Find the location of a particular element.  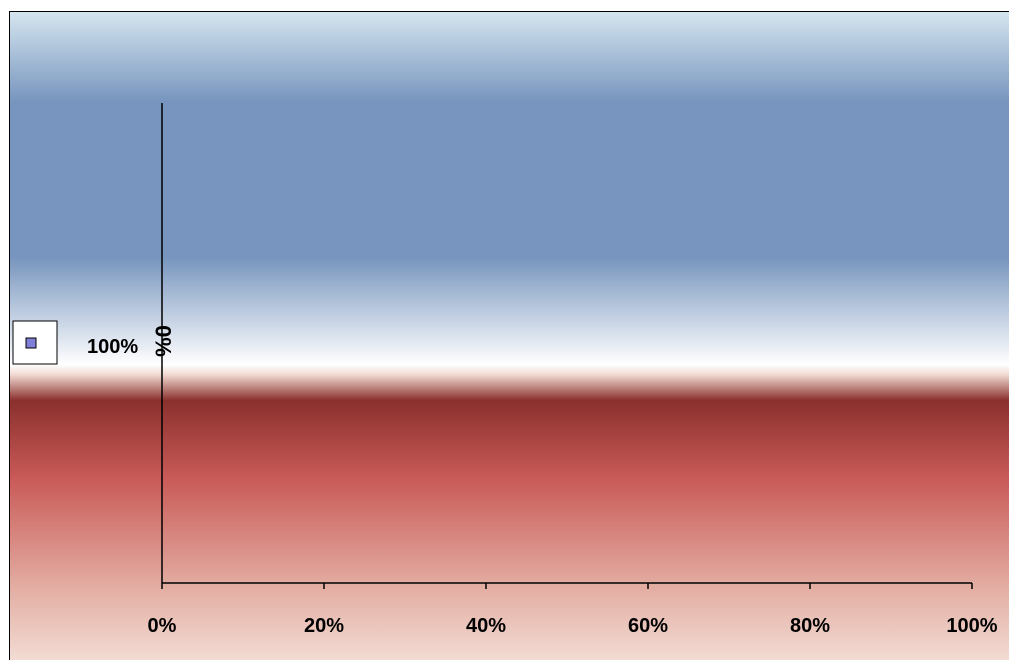

x-tick-label: 40% is located at coordinates (486, 626).